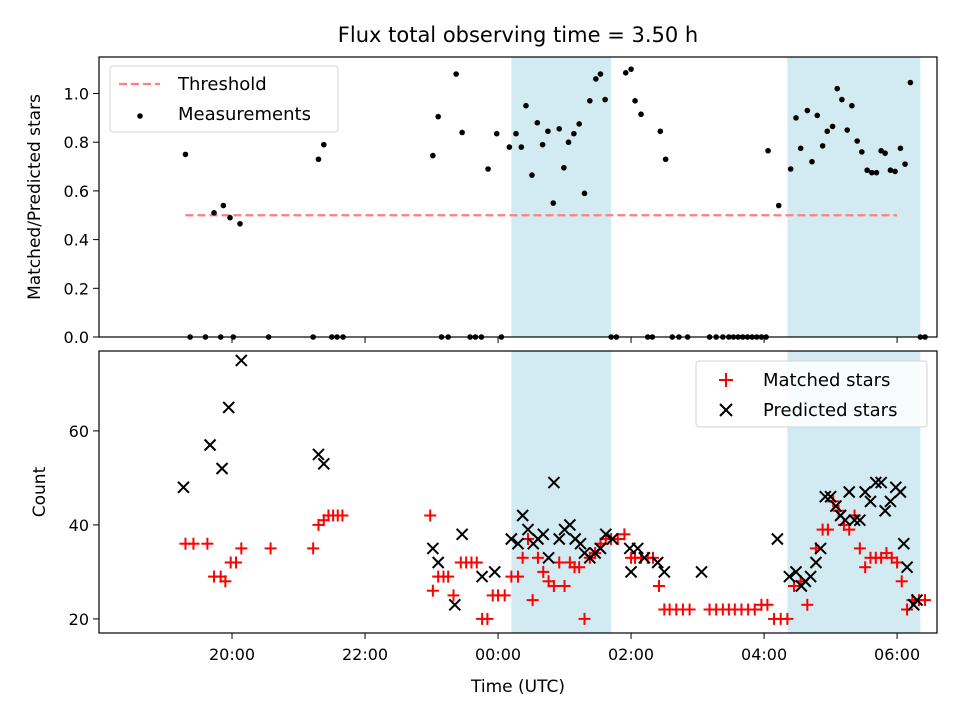 The image size is (960, 724). Describe the element at coordinates (40, 491) in the screenshot. I see `bottom-y-axis-label: Count` at that location.